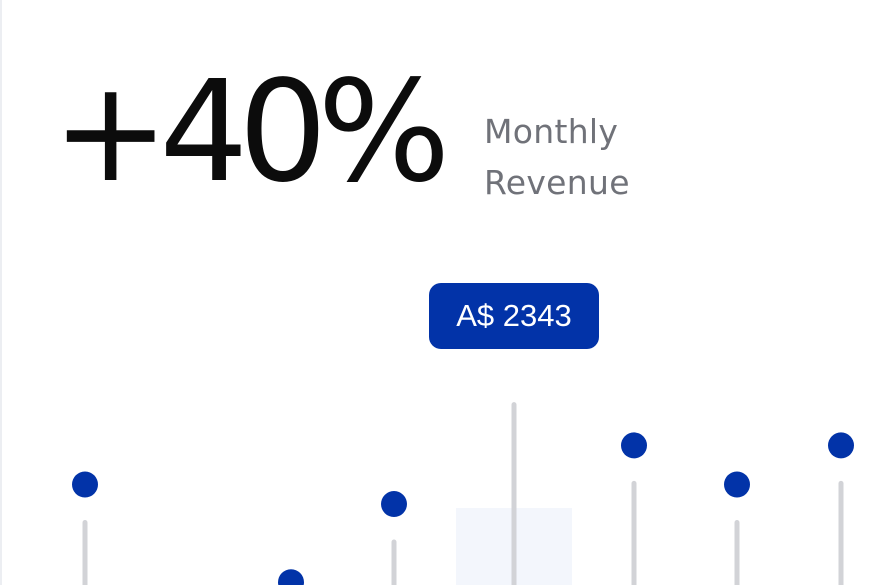 Image resolution: width=885 pixels, height=585 pixels. What do you see at coordinates (557, 182) in the screenshot?
I see `caption-line-2: Revenue` at bounding box center [557, 182].